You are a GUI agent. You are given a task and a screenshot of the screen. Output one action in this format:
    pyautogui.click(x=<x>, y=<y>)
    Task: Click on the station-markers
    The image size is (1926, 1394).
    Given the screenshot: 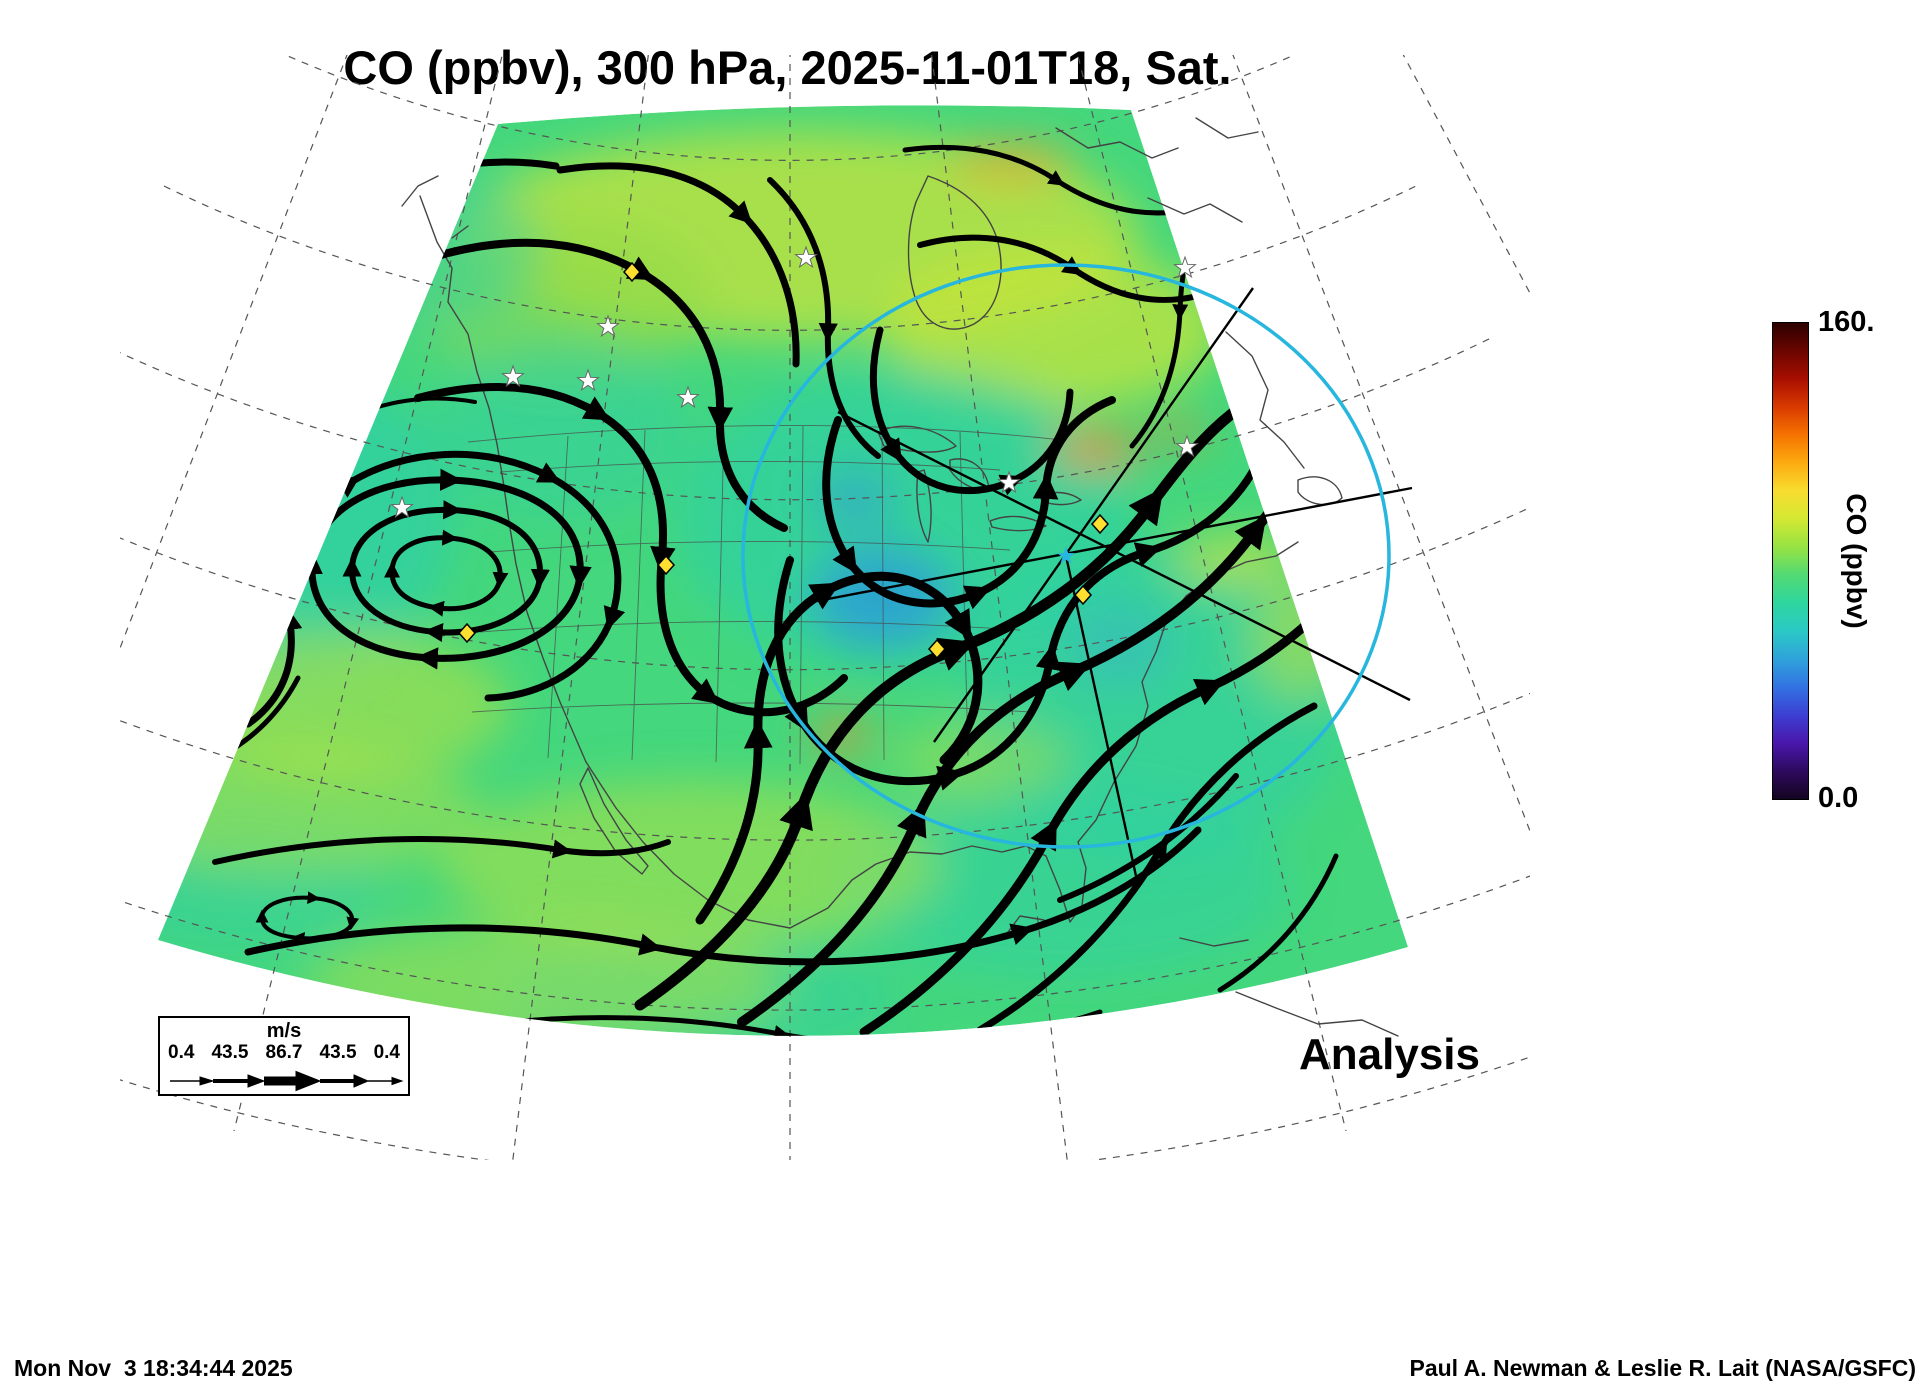 What is the action you would take?
    pyautogui.click(x=783, y=460)
    